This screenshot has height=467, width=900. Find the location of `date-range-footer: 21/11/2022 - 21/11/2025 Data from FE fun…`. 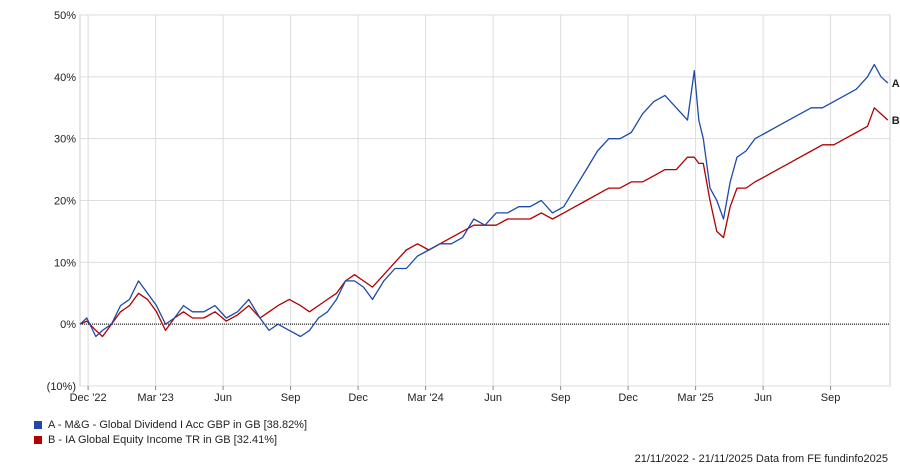

date-range-footer: 21/11/2022 - 21/11/2025 Data from FE fun… is located at coordinates (761, 459).